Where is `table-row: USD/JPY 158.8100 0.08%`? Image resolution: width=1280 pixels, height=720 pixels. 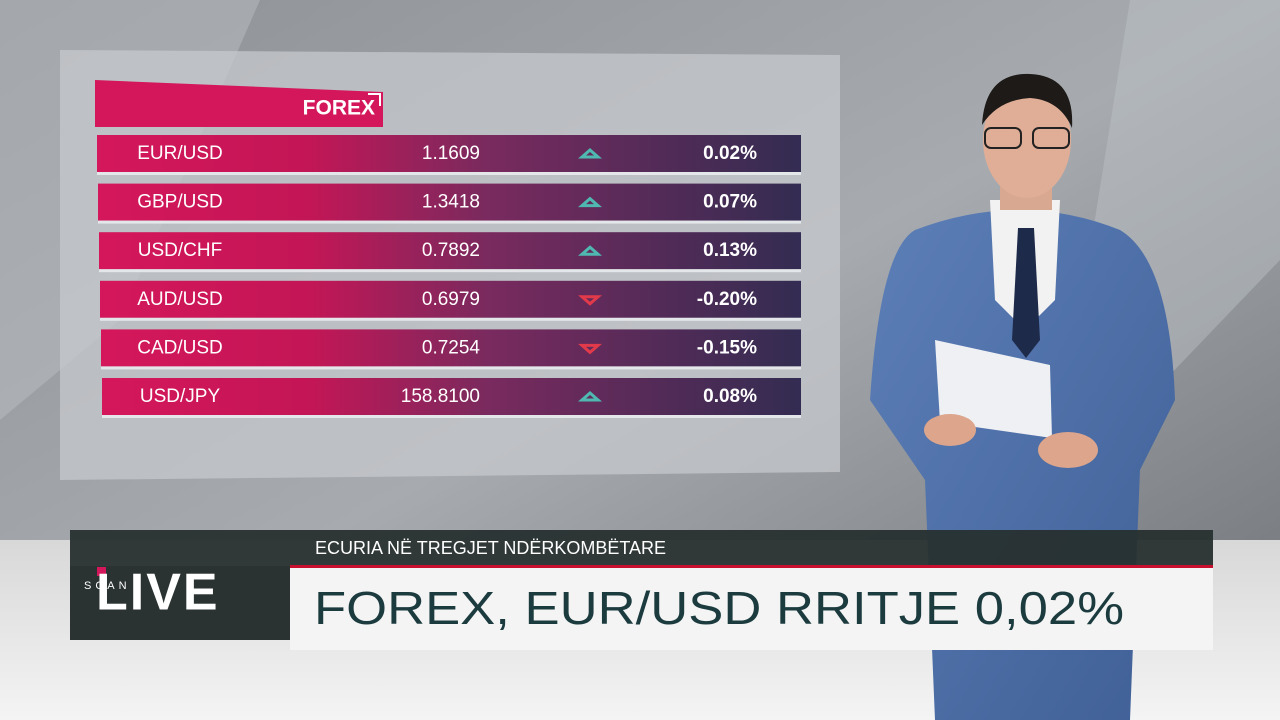
table-row: USD/JPY 158.8100 0.08% is located at coordinates (451, 398).